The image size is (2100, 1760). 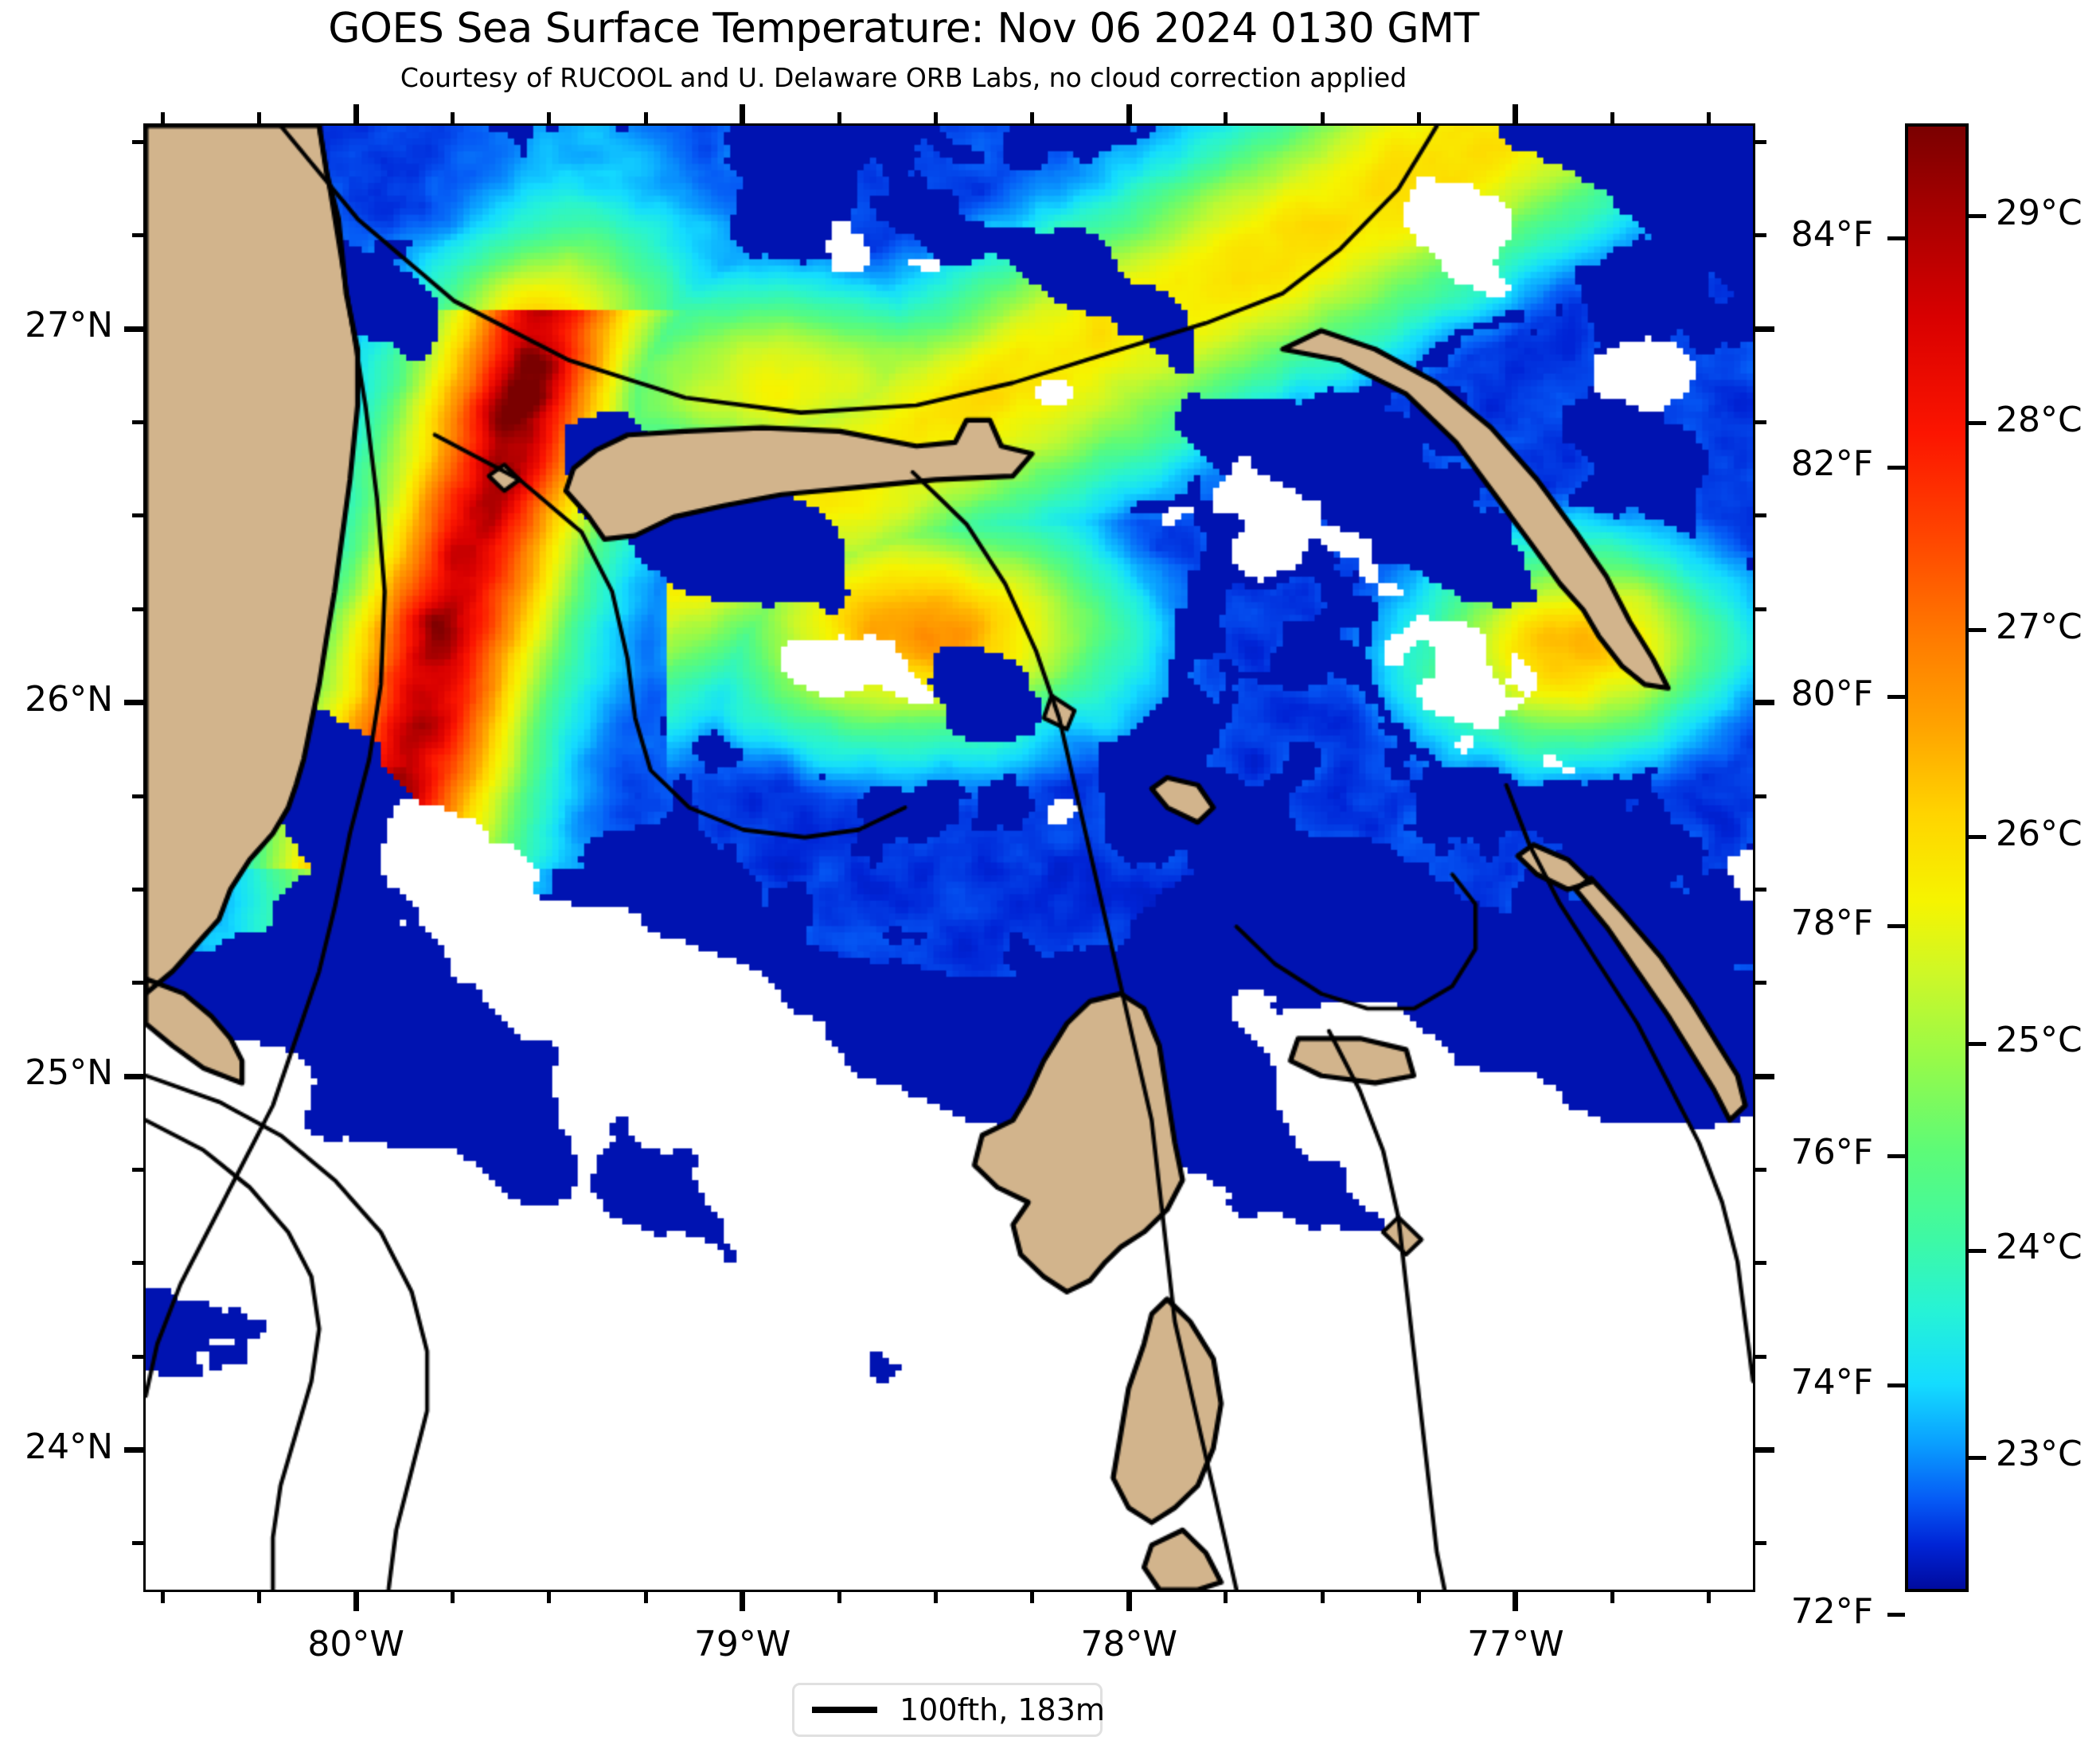 What do you see at coordinates (948, 1710) in the screenshot?
I see `isobath-legend: 100fth, 183m` at bounding box center [948, 1710].